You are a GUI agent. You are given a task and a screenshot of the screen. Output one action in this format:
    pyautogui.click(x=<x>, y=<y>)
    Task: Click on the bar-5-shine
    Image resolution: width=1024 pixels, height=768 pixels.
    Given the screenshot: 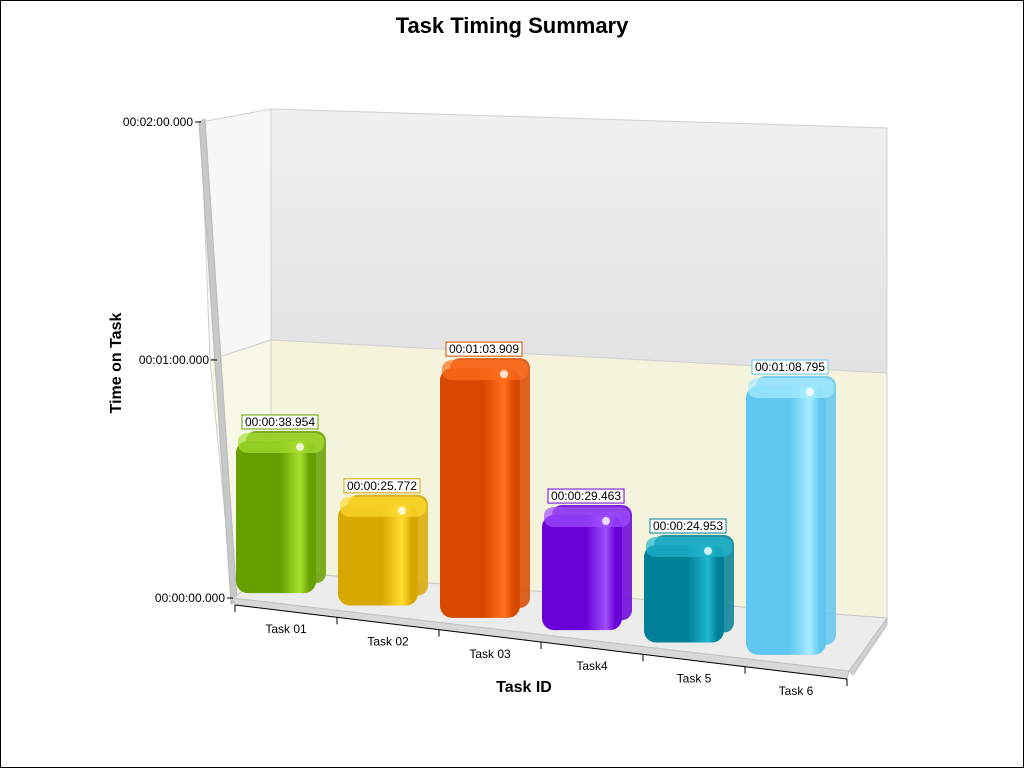 What is the action you would take?
    pyautogui.click(x=810, y=392)
    